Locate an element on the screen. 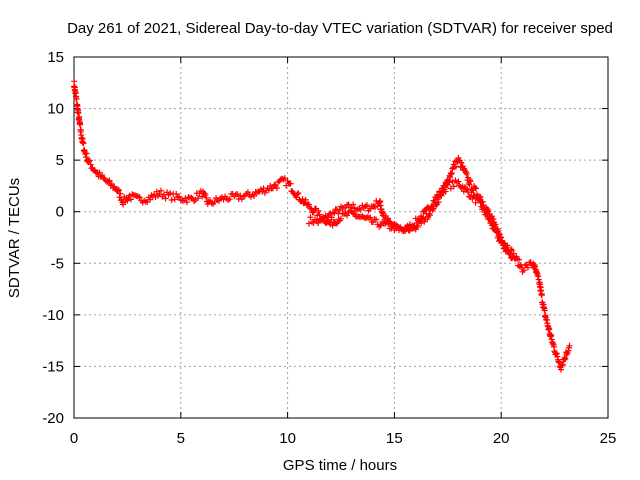 The height and width of the screenshot is (480, 640). x-tick-labels: 0 5 10 15 20 25 is located at coordinates (343, 438).